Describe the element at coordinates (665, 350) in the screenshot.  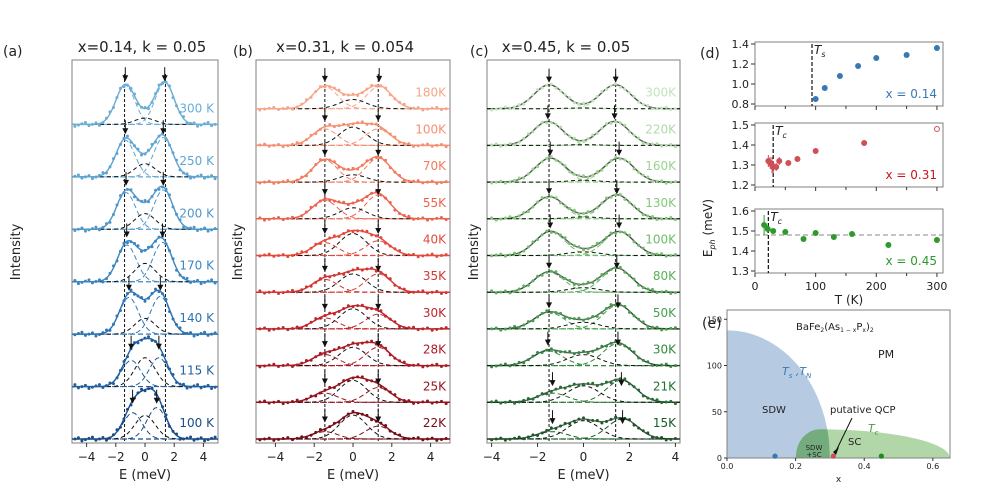
I see `temperature-label: 30K` at that location.